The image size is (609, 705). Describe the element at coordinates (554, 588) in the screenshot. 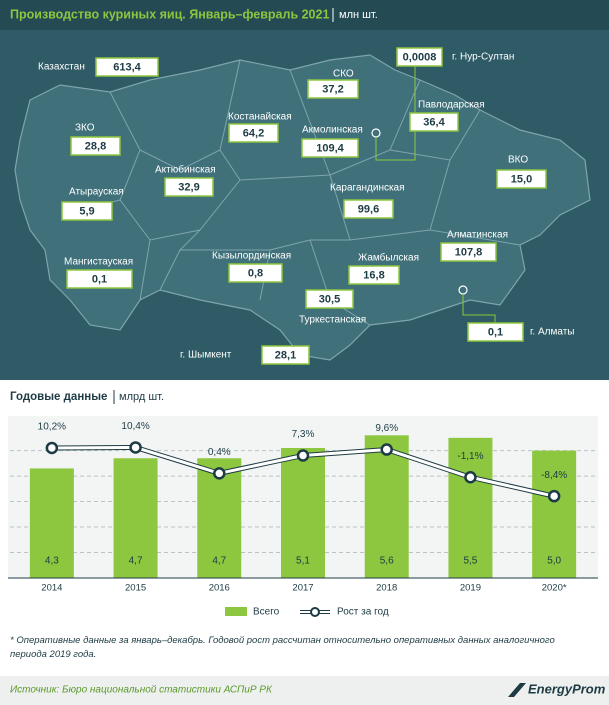

I see `x-tick-label: 2020*` at that location.